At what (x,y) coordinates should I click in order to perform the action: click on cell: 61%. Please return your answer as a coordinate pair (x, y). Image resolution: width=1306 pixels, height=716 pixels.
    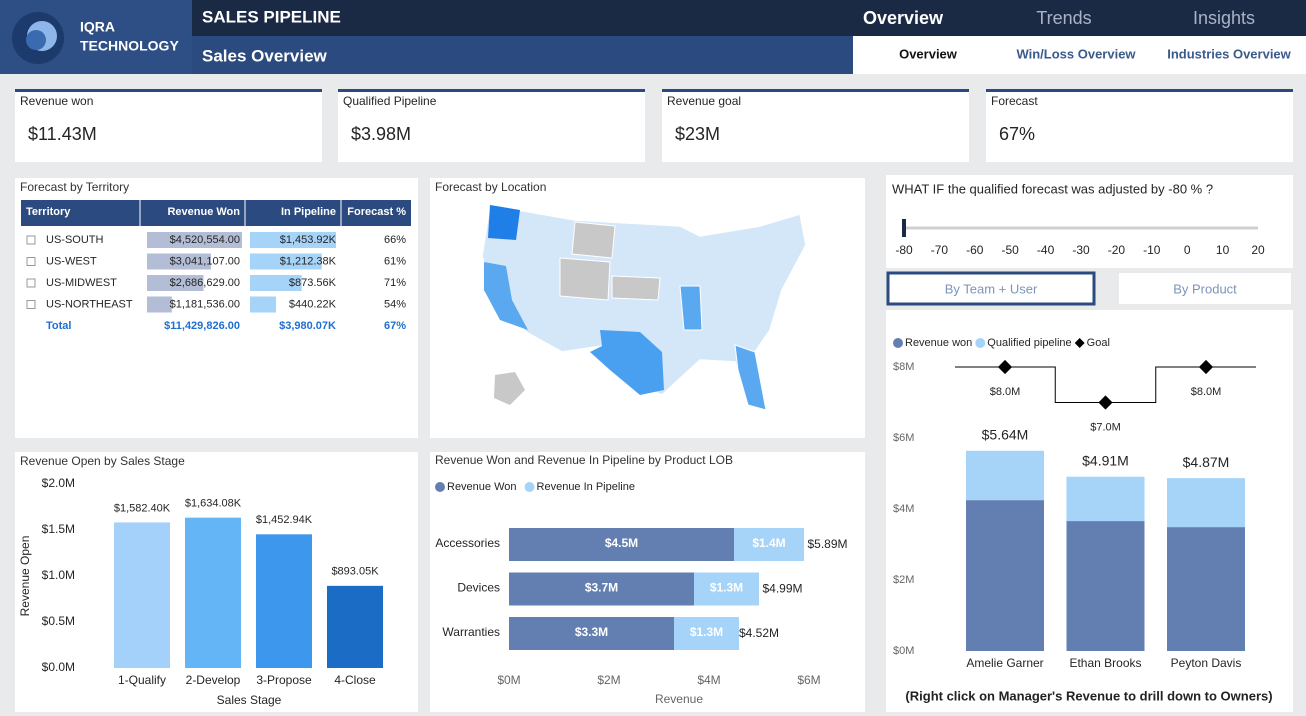
    Looking at the image, I should click on (395, 261).